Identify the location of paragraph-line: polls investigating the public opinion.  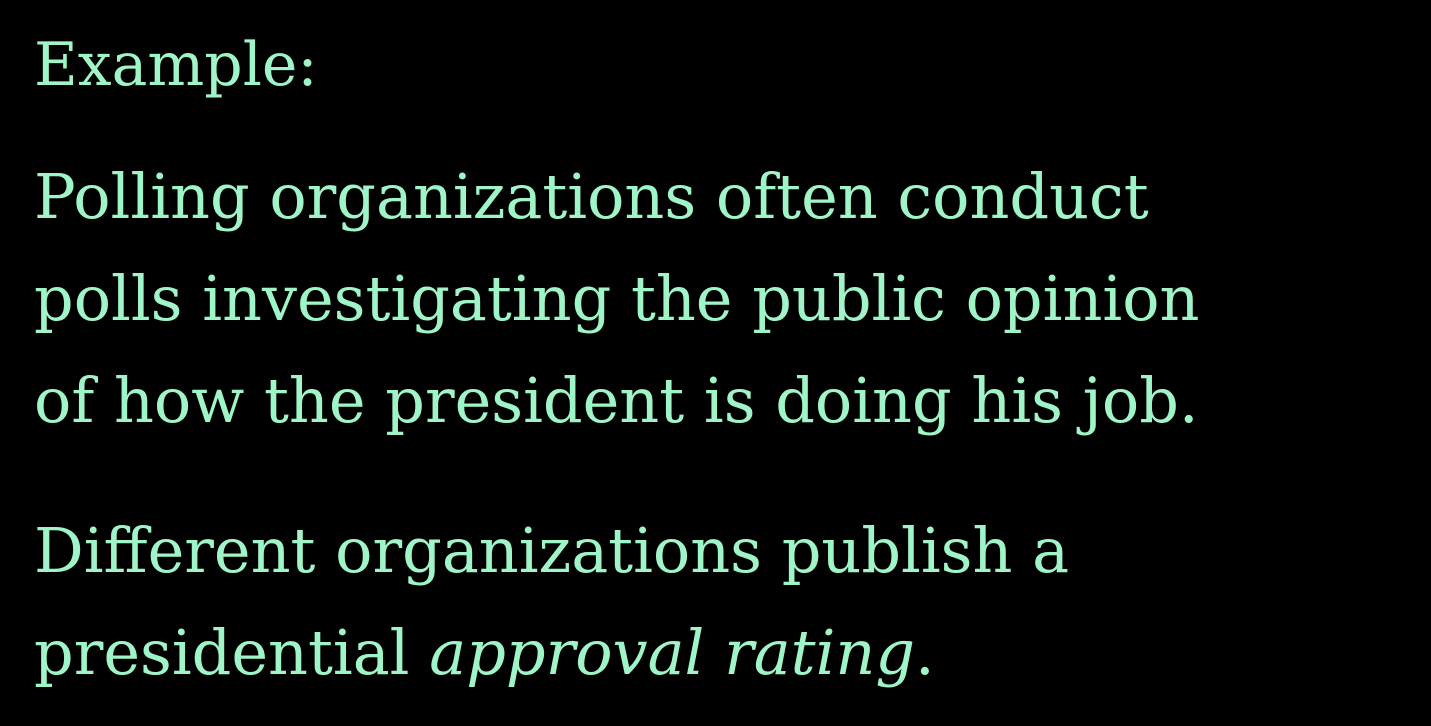
(617, 298).